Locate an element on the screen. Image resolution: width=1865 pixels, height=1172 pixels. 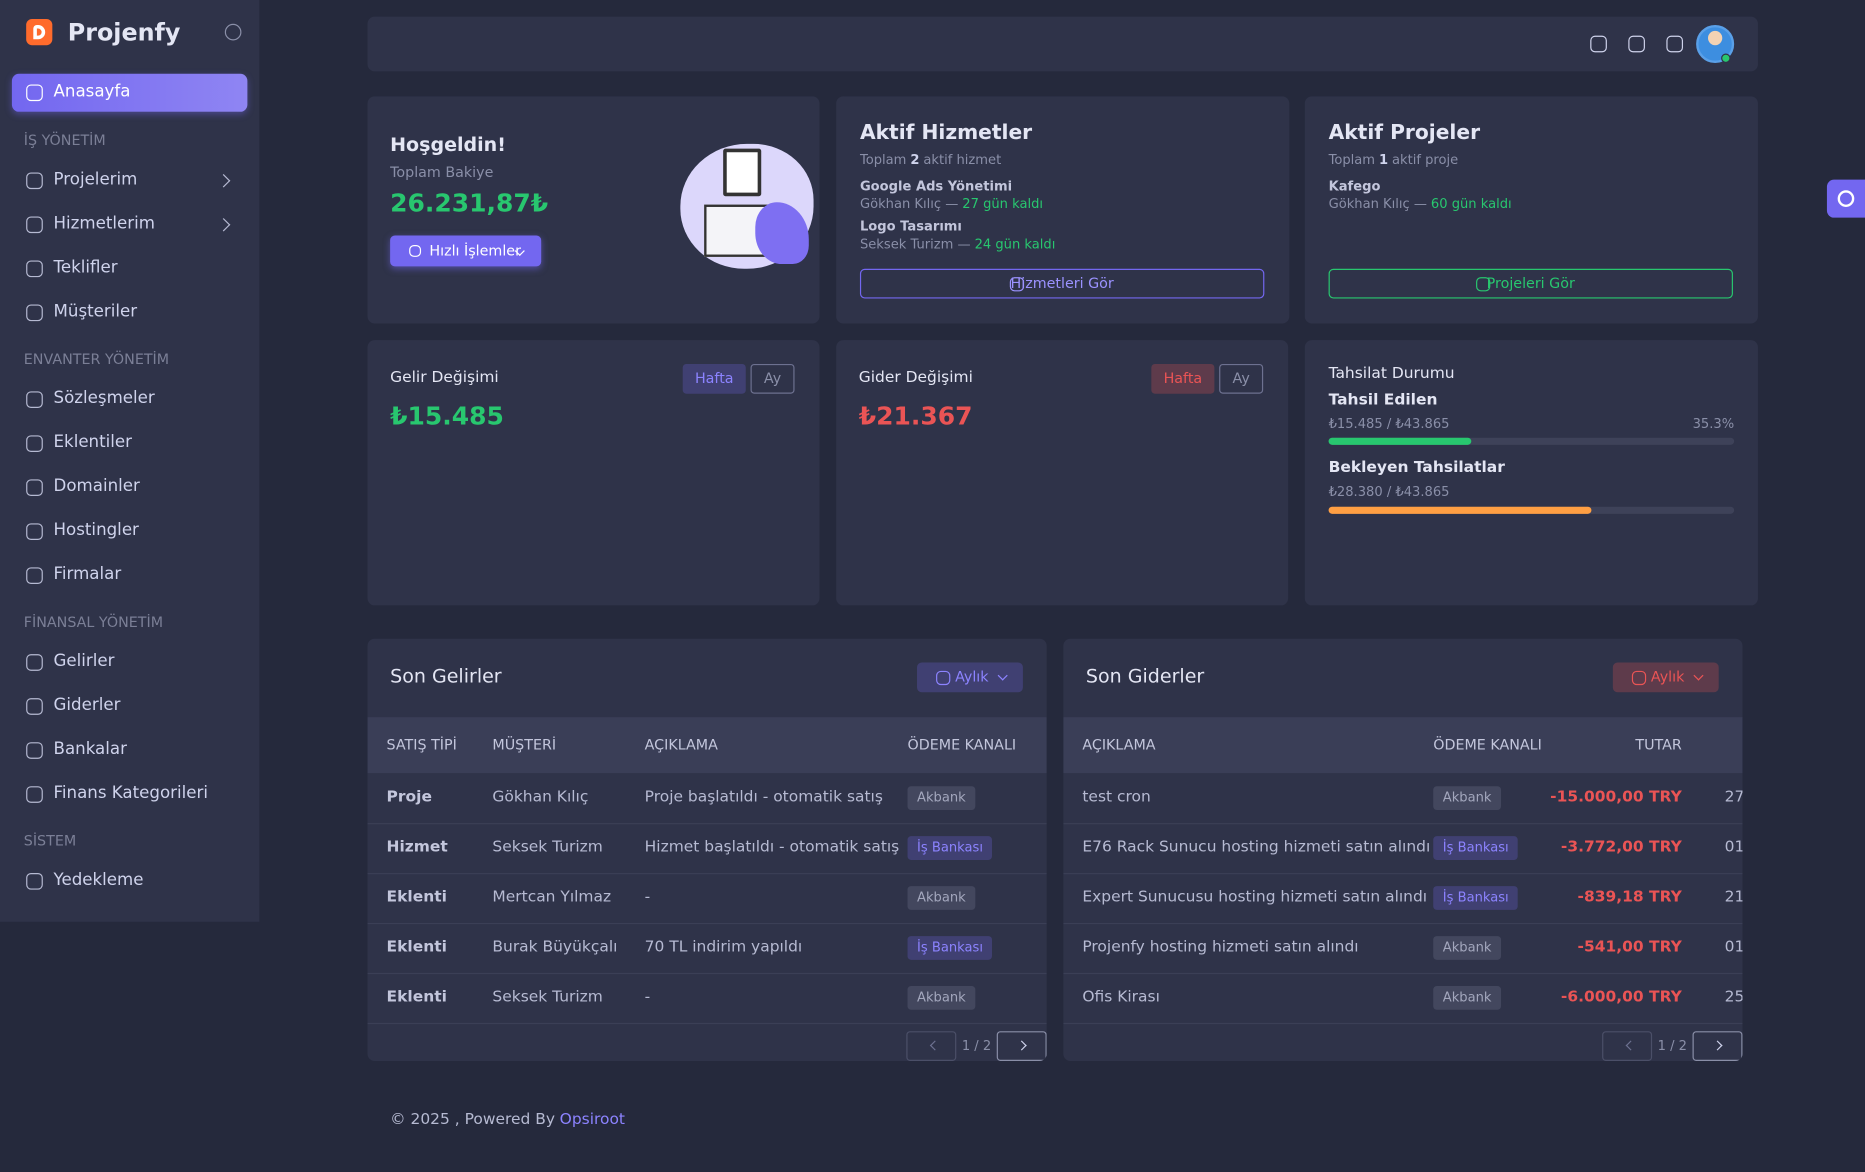
nav-label: Hostingler is located at coordinates (96, 531).